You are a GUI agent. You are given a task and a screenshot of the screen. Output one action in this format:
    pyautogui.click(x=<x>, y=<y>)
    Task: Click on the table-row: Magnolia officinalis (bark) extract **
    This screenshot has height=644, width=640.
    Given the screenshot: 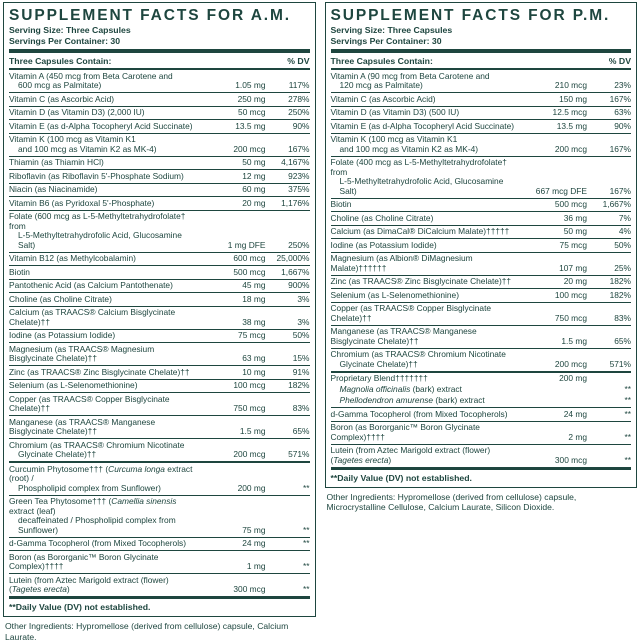 What is the action you would take?
    pyautogui.click(x=481, y=390)
    